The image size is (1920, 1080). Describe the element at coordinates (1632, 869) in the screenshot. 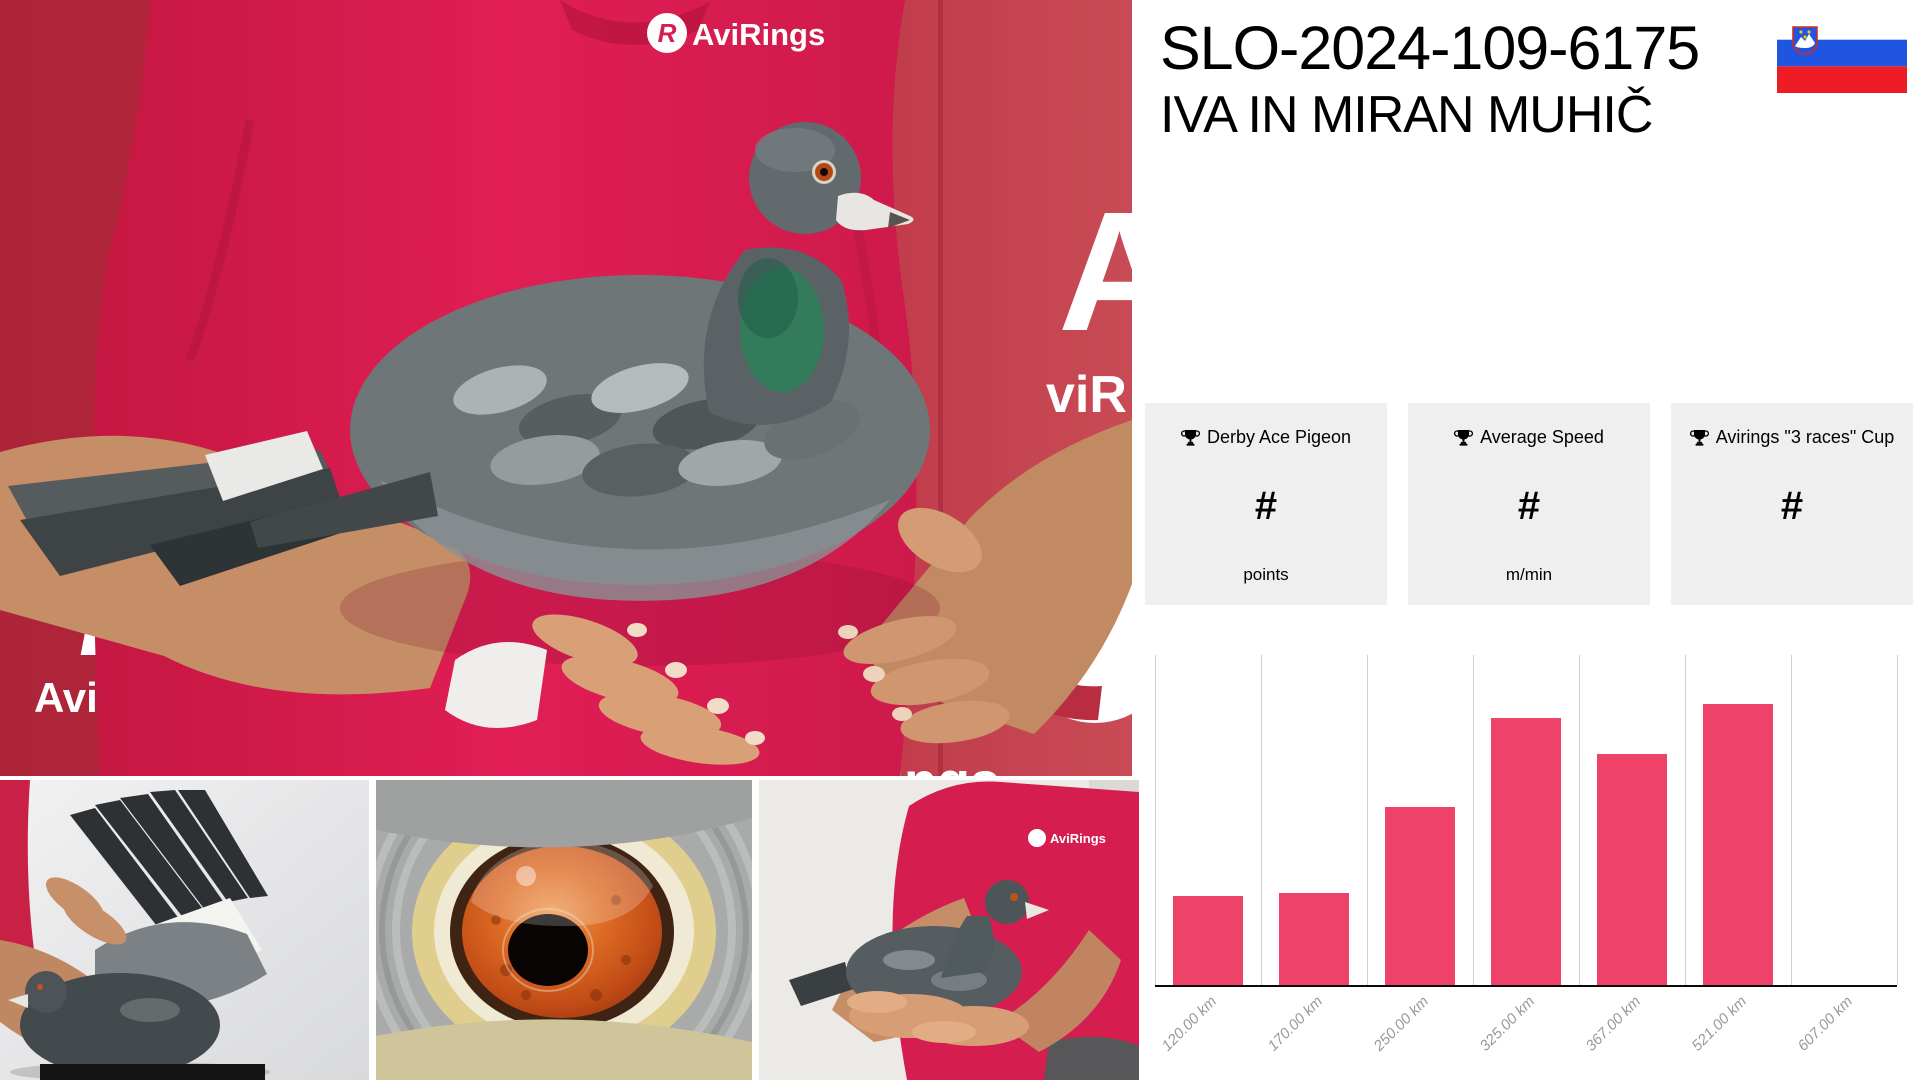

I see `bar-367.00 km` at that location.